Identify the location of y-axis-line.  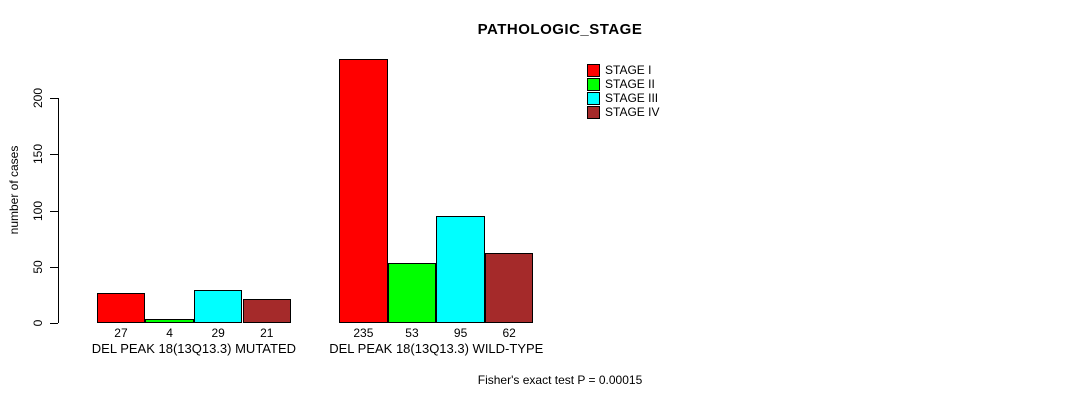
(58, 210).